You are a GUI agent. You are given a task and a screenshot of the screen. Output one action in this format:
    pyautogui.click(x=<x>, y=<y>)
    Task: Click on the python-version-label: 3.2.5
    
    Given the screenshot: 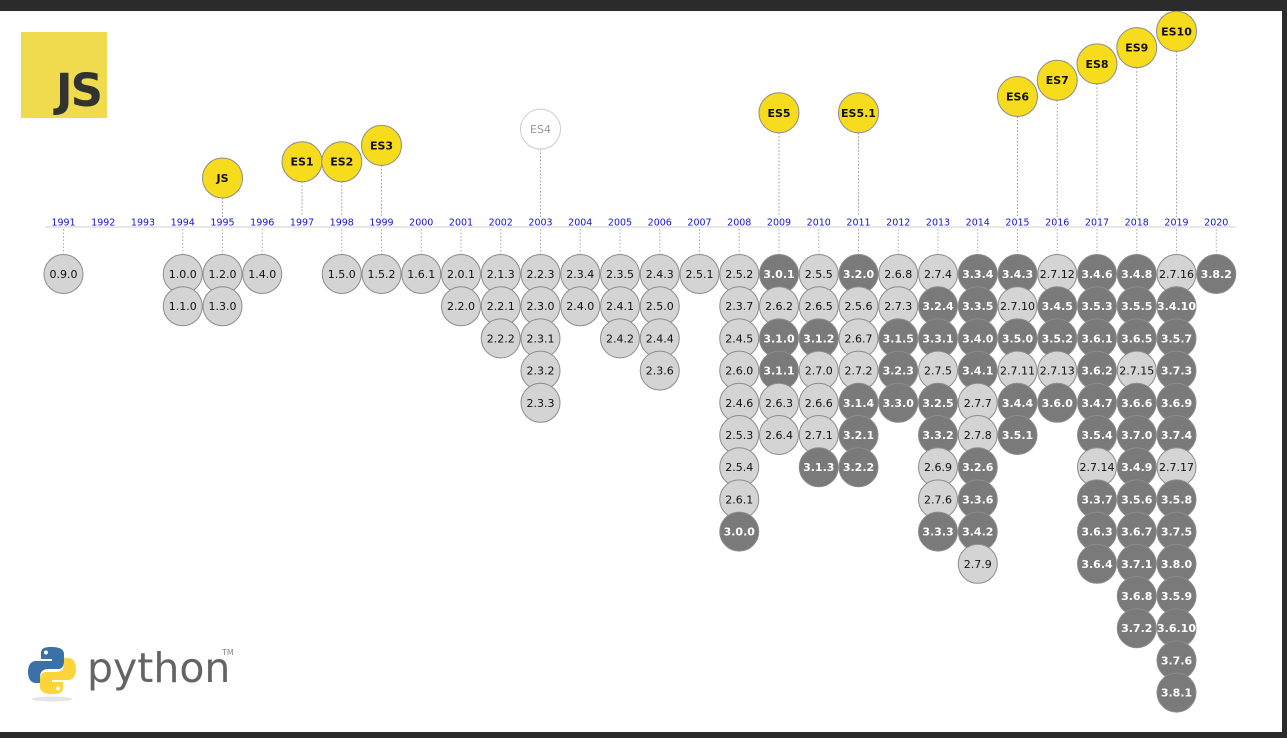 What is the action you would take?
    pyautogui.click(x=937, y=403)
    